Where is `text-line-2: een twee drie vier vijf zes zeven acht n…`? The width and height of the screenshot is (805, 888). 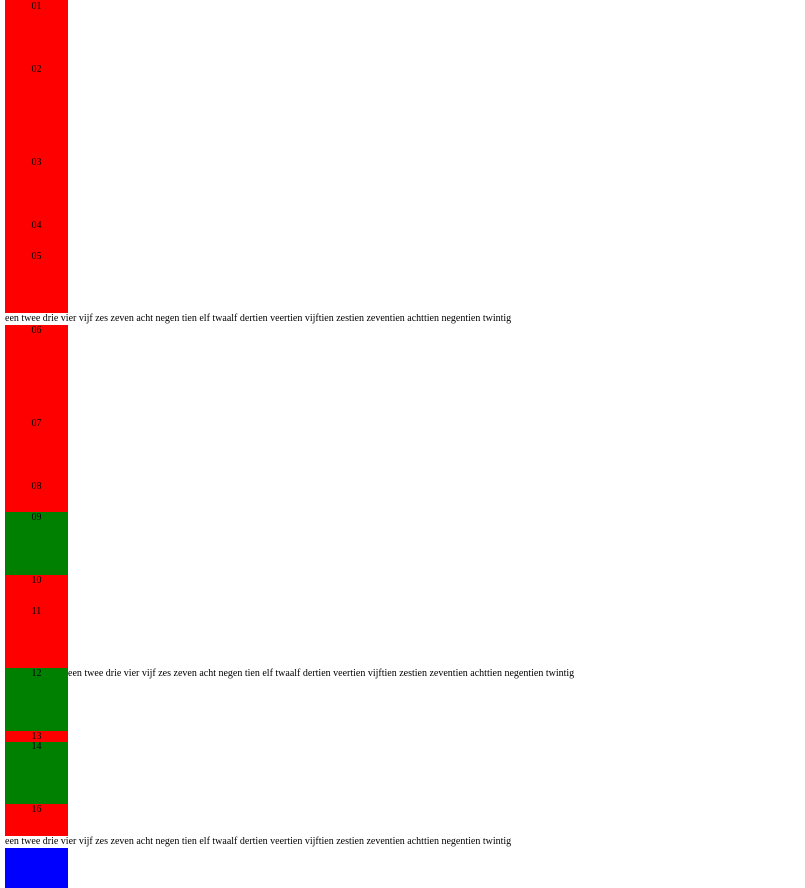
text-line-2: een twee drie vier vijf zes zeven acht n… is located at coordinates (321, 673).